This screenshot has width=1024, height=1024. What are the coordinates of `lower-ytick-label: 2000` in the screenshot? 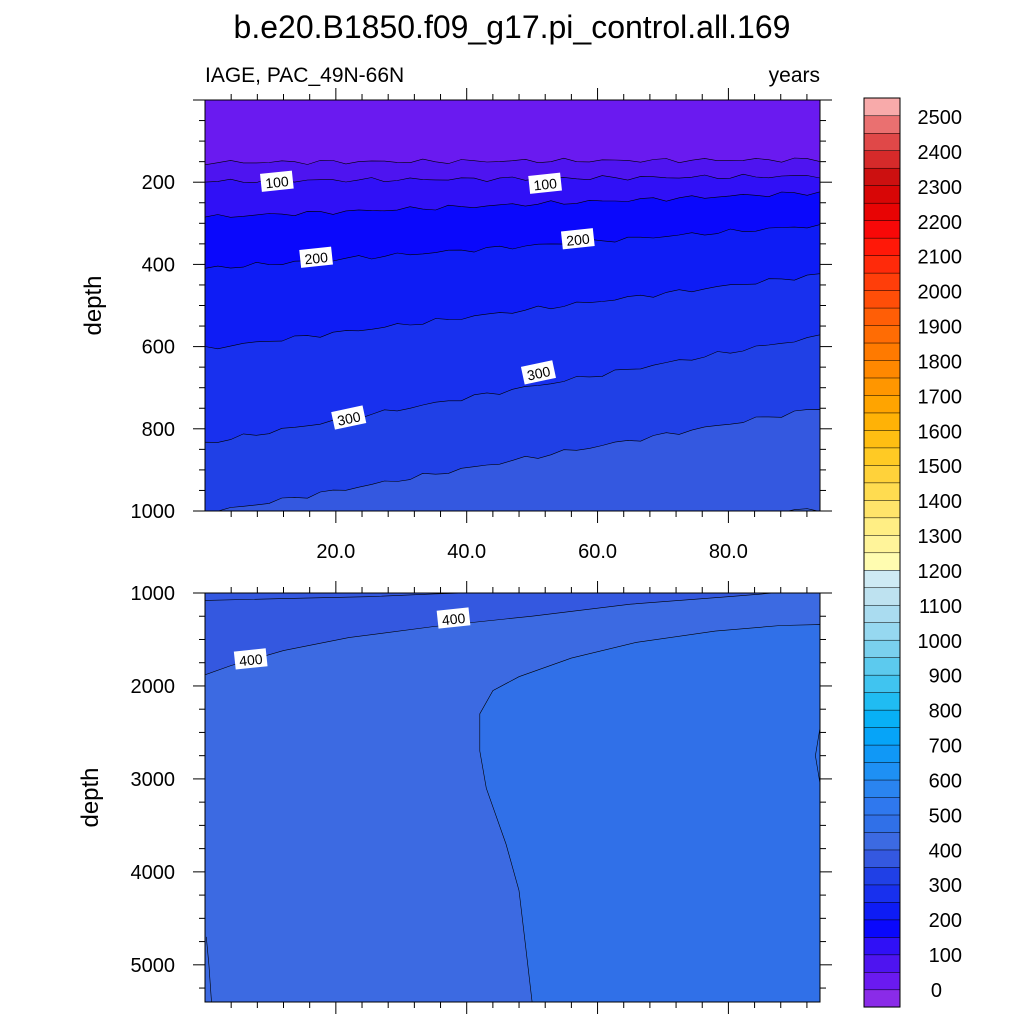 It's located at (153, 687).